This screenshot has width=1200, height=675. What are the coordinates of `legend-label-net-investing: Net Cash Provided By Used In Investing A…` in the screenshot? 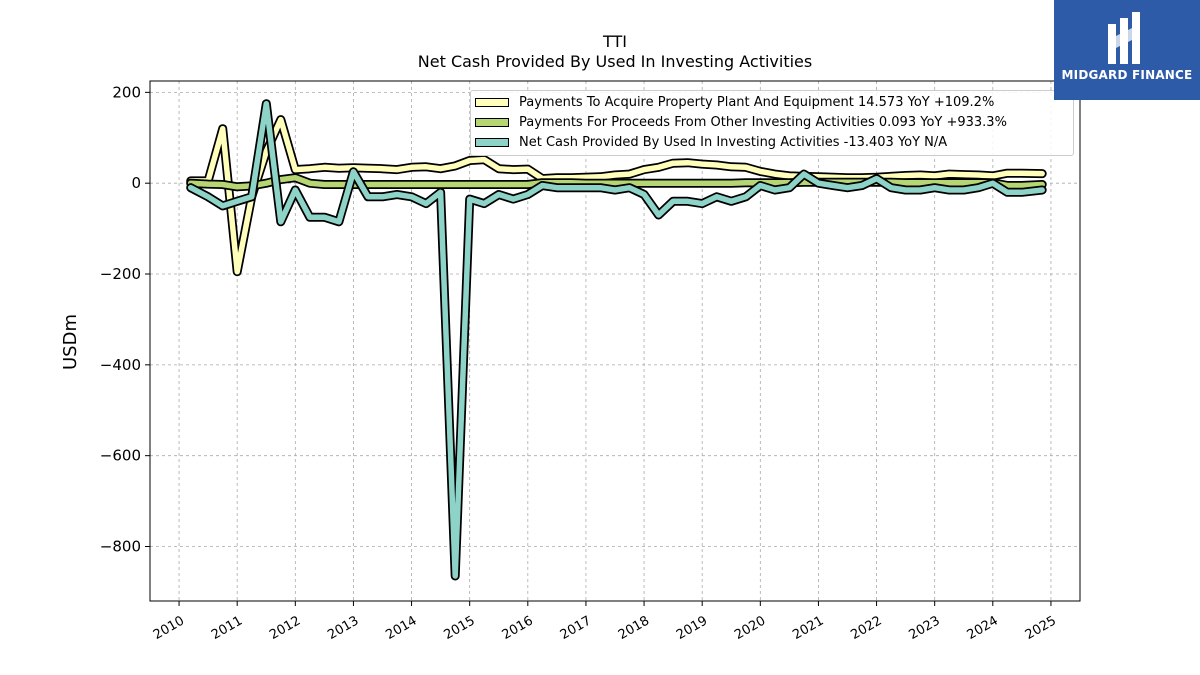 It's located at (733, 142).